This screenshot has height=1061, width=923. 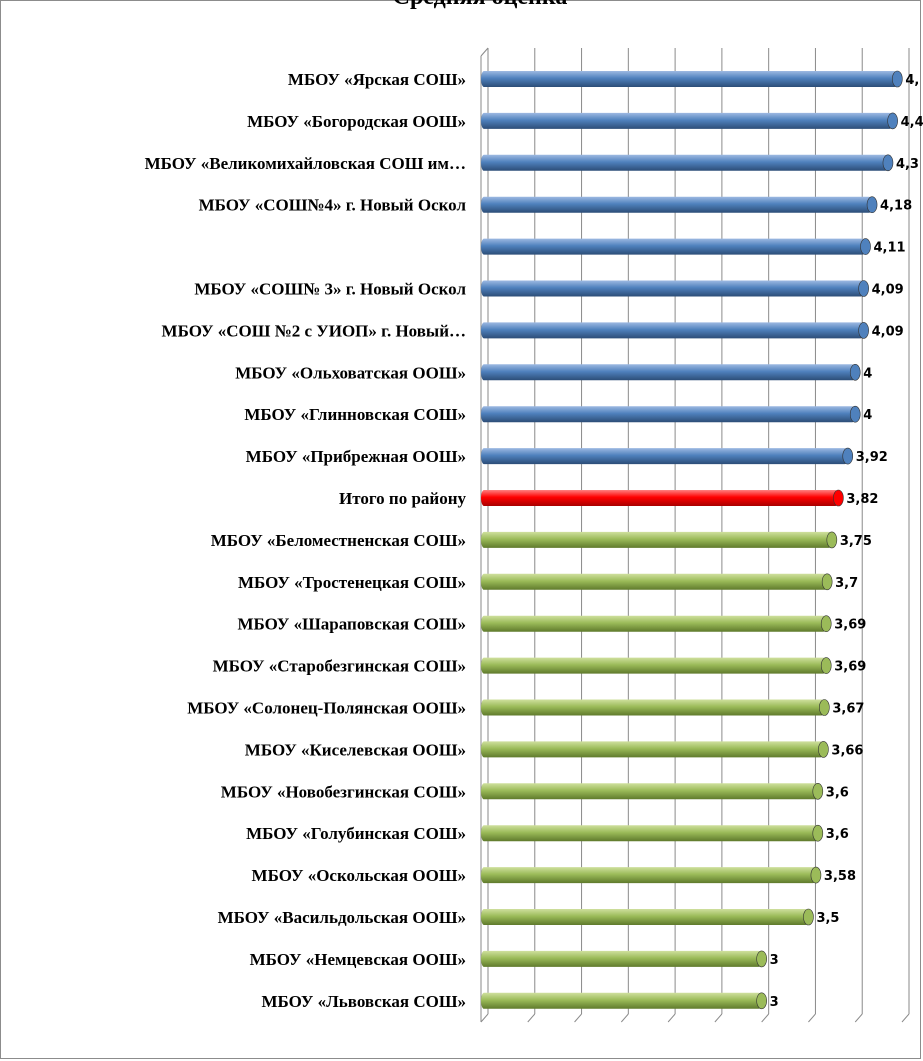 What do you see at coordinates (847, 750) in the screenshot?
I see `value-label: 3,66` at bounding box center [847, 750].